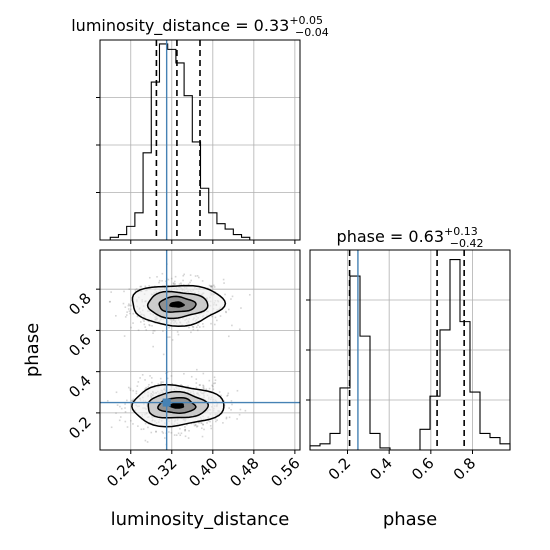 The height and width of the screenshot is (550, 550). I want to click on phase-y-ticks: 0.2 0.4 0.6 0.8, so click(82, 365).